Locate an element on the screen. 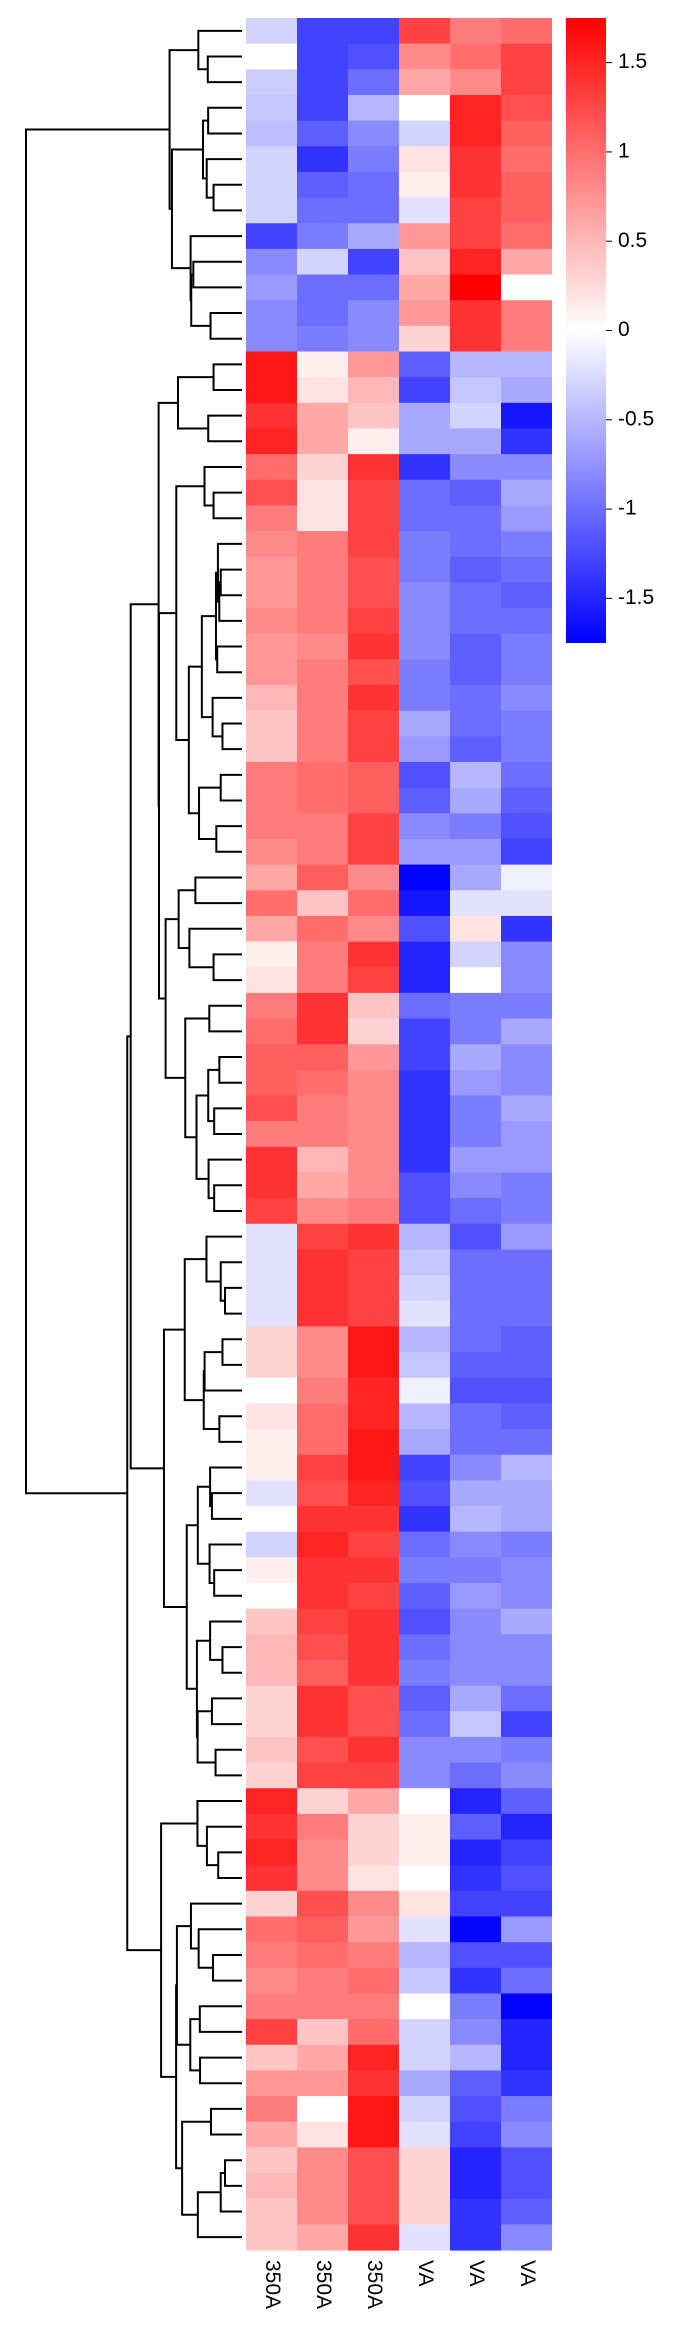 The image size is (693, 2350). colorbar: 1.5 1 0.5 0 -0.5 -1 -1.5 is located at coordinates (610, 330).